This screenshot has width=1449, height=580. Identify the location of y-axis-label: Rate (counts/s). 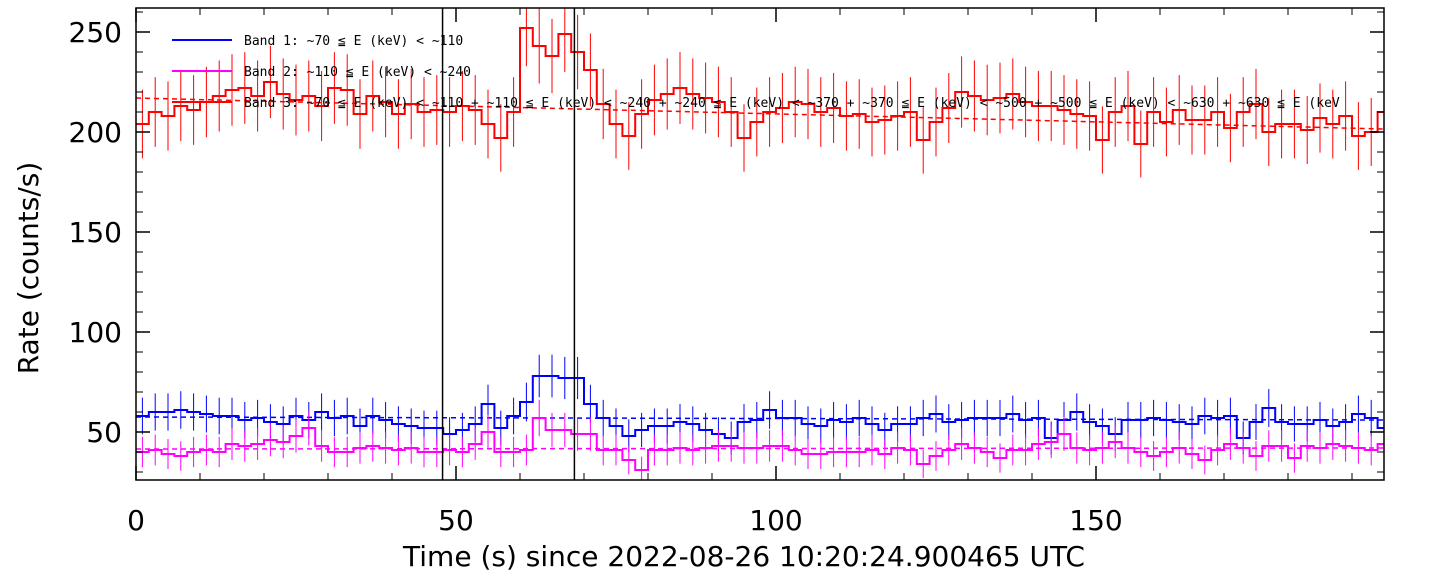
(28, 268).